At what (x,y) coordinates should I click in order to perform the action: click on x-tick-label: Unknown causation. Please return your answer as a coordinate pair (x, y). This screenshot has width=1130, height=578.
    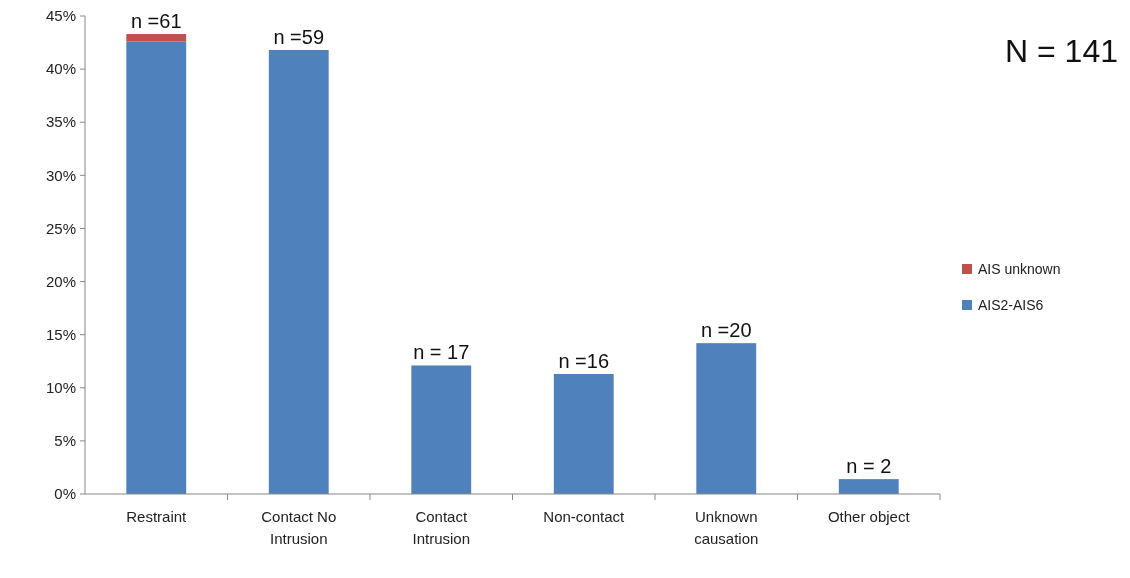
    Looking at the image, I should click on (726, 527).